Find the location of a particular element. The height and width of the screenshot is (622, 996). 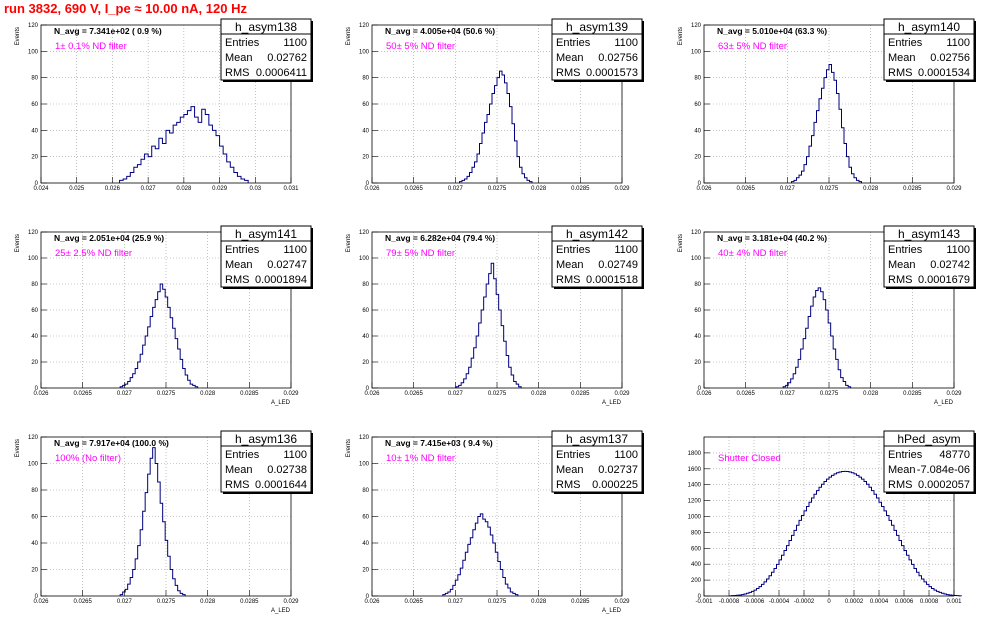

stats-value: 0.02749 is located at coordinates (618, 265).